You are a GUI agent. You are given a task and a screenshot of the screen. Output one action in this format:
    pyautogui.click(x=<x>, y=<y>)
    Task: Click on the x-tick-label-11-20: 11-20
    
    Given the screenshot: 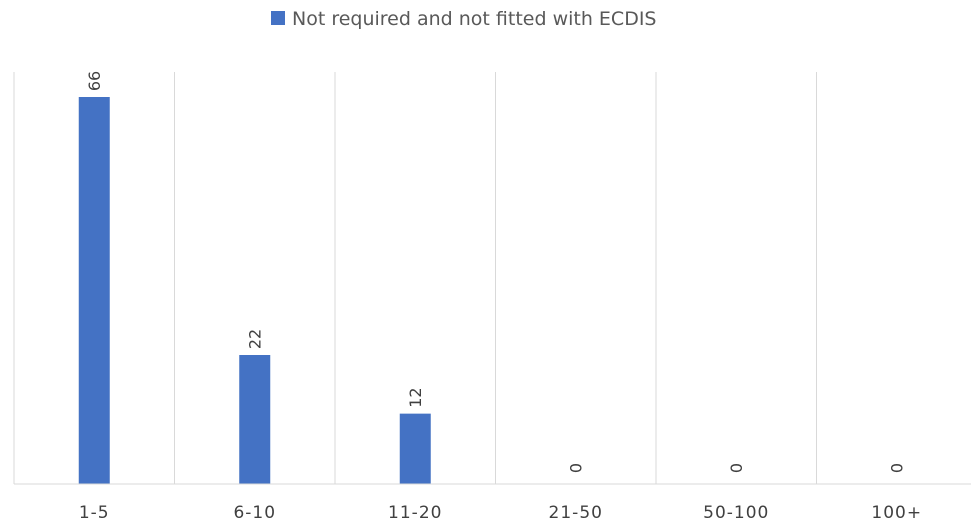 What is the action you would take?
    pyautogui.click(x=415, y=513)
    